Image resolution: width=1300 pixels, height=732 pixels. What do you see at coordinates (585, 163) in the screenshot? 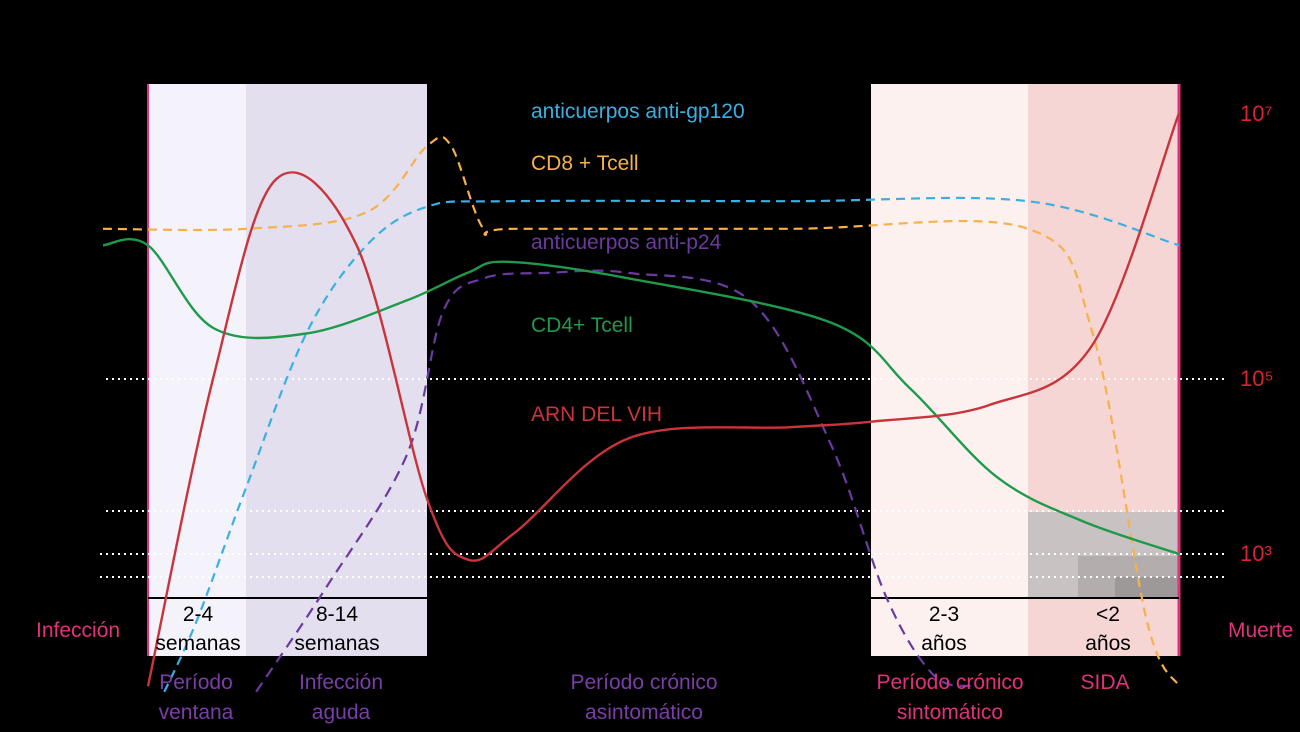
I see `series-label-cd8: CD8 + Tcell` at bounding box center [585, 163].